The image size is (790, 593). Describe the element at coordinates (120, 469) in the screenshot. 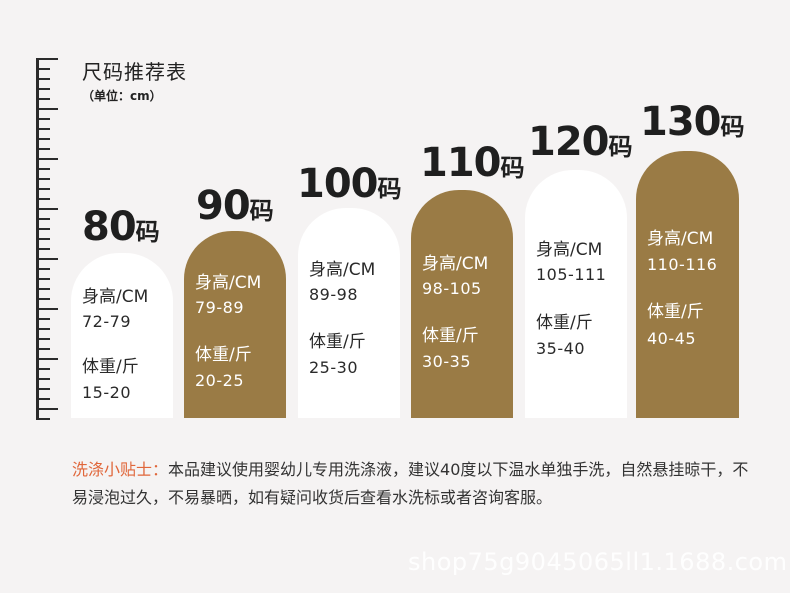

I see `tips-label: 洗涤小贴士：` at that location.